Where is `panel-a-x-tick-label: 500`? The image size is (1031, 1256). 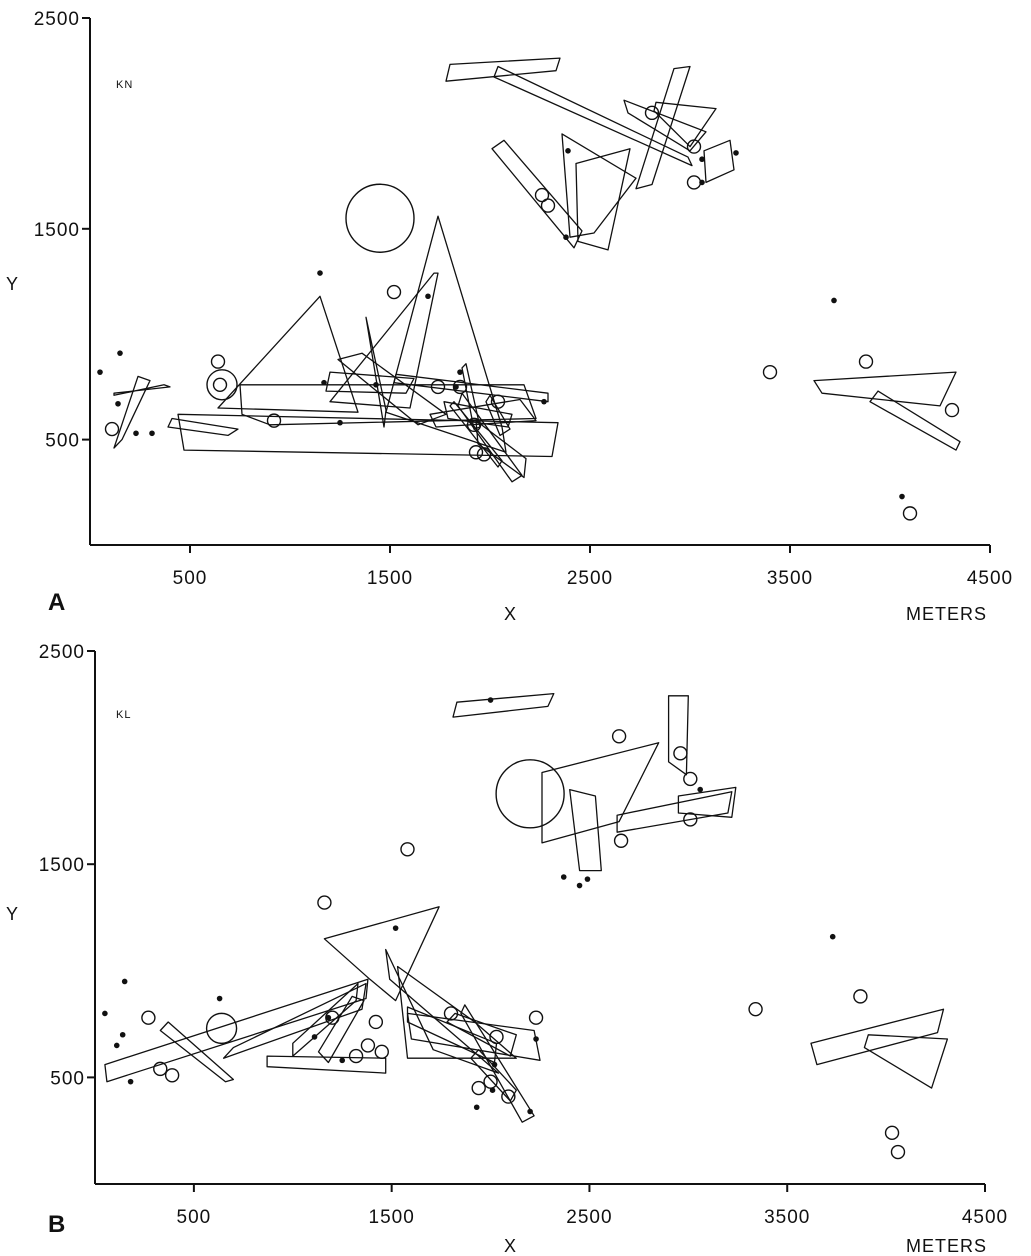
panel-a-x-tick-label: 500 is located at coordinates (190, 578).